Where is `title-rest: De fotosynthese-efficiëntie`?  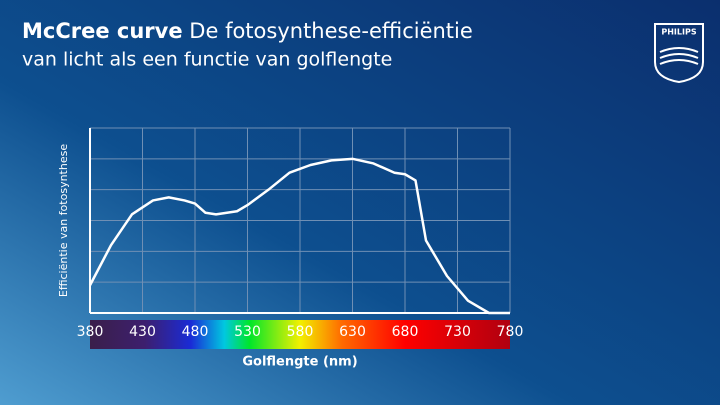
title-rest: De fotosynthese-efficiëntie is located at coordinates (331, 31).